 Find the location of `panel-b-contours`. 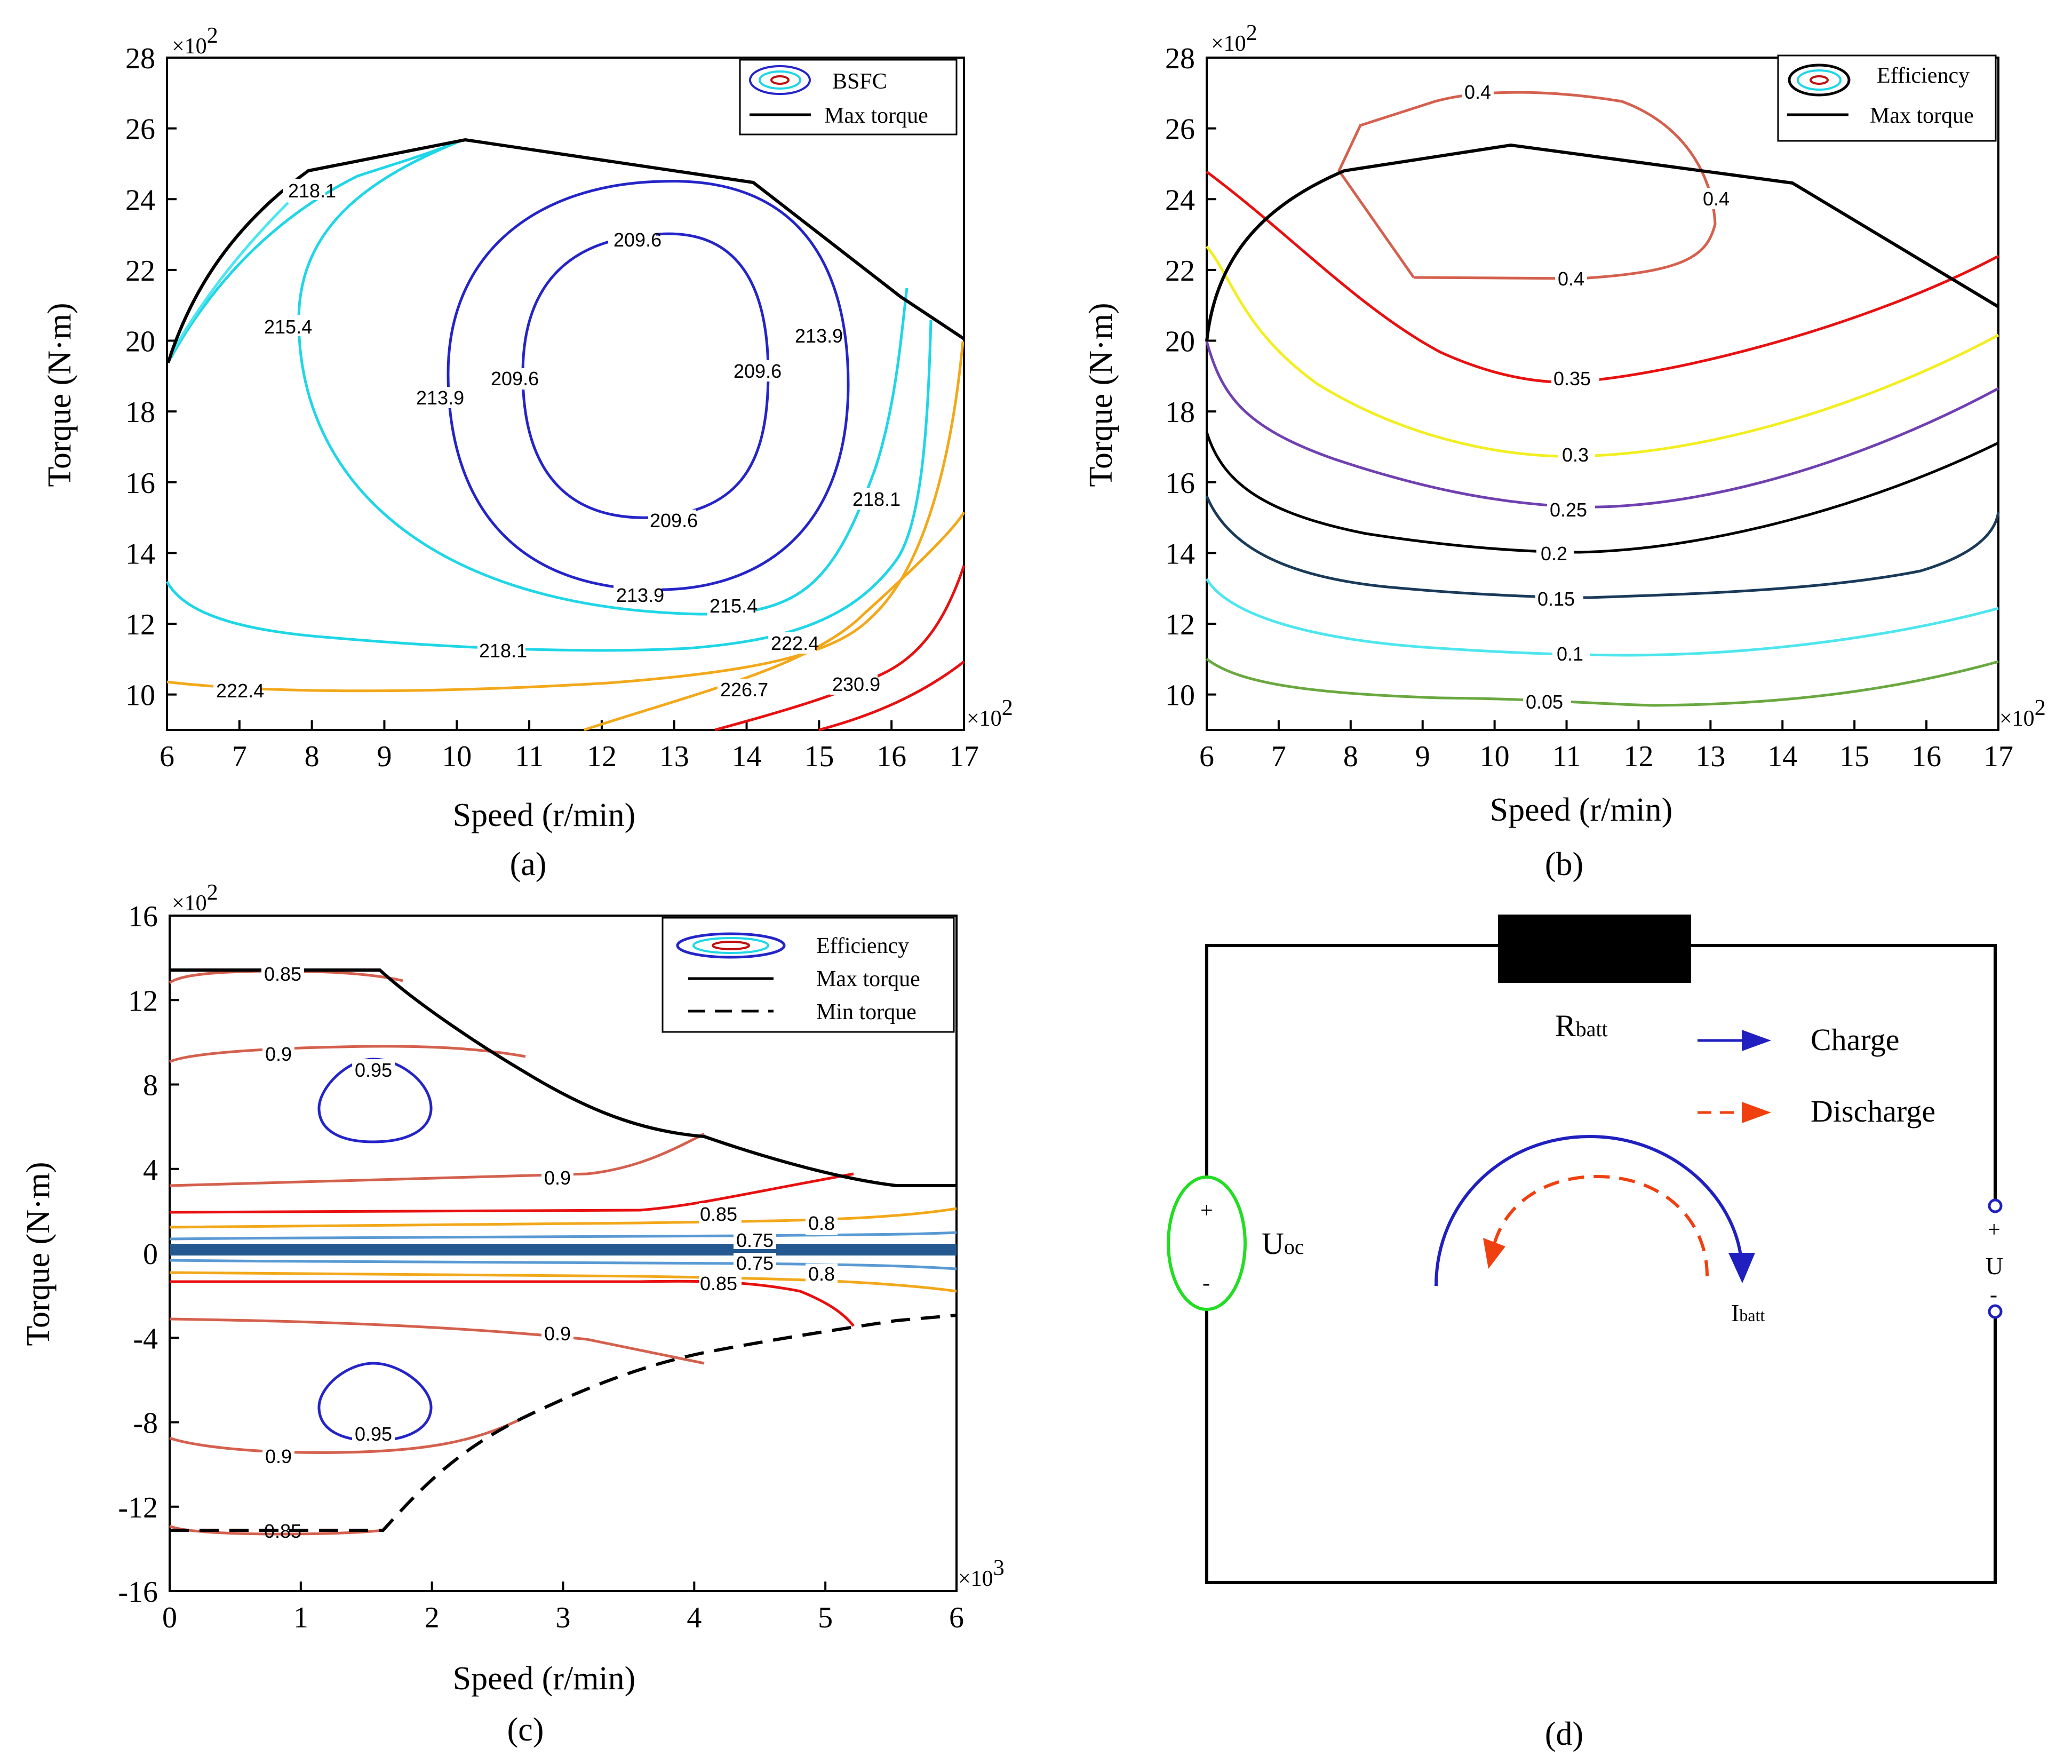

panel-b-contours is located at coordinates (1602, 399).